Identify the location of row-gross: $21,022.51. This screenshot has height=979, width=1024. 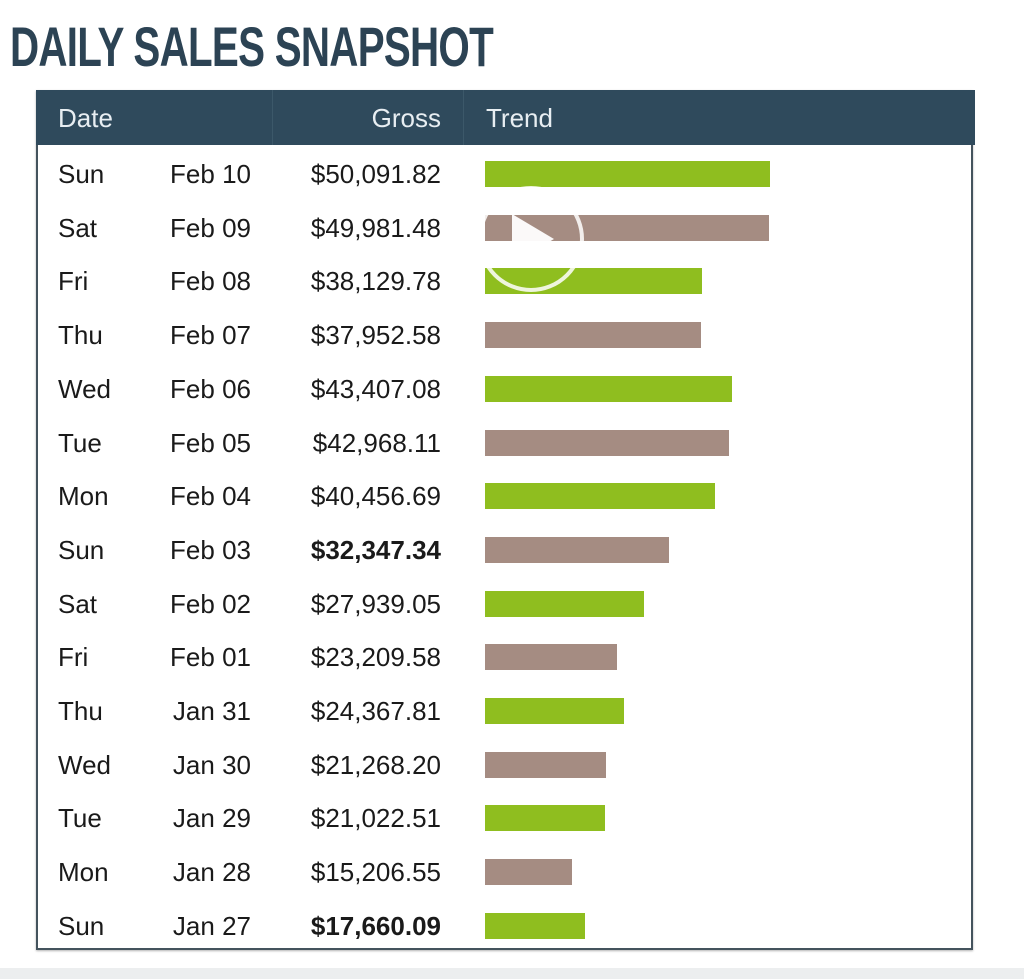
(375, 818).